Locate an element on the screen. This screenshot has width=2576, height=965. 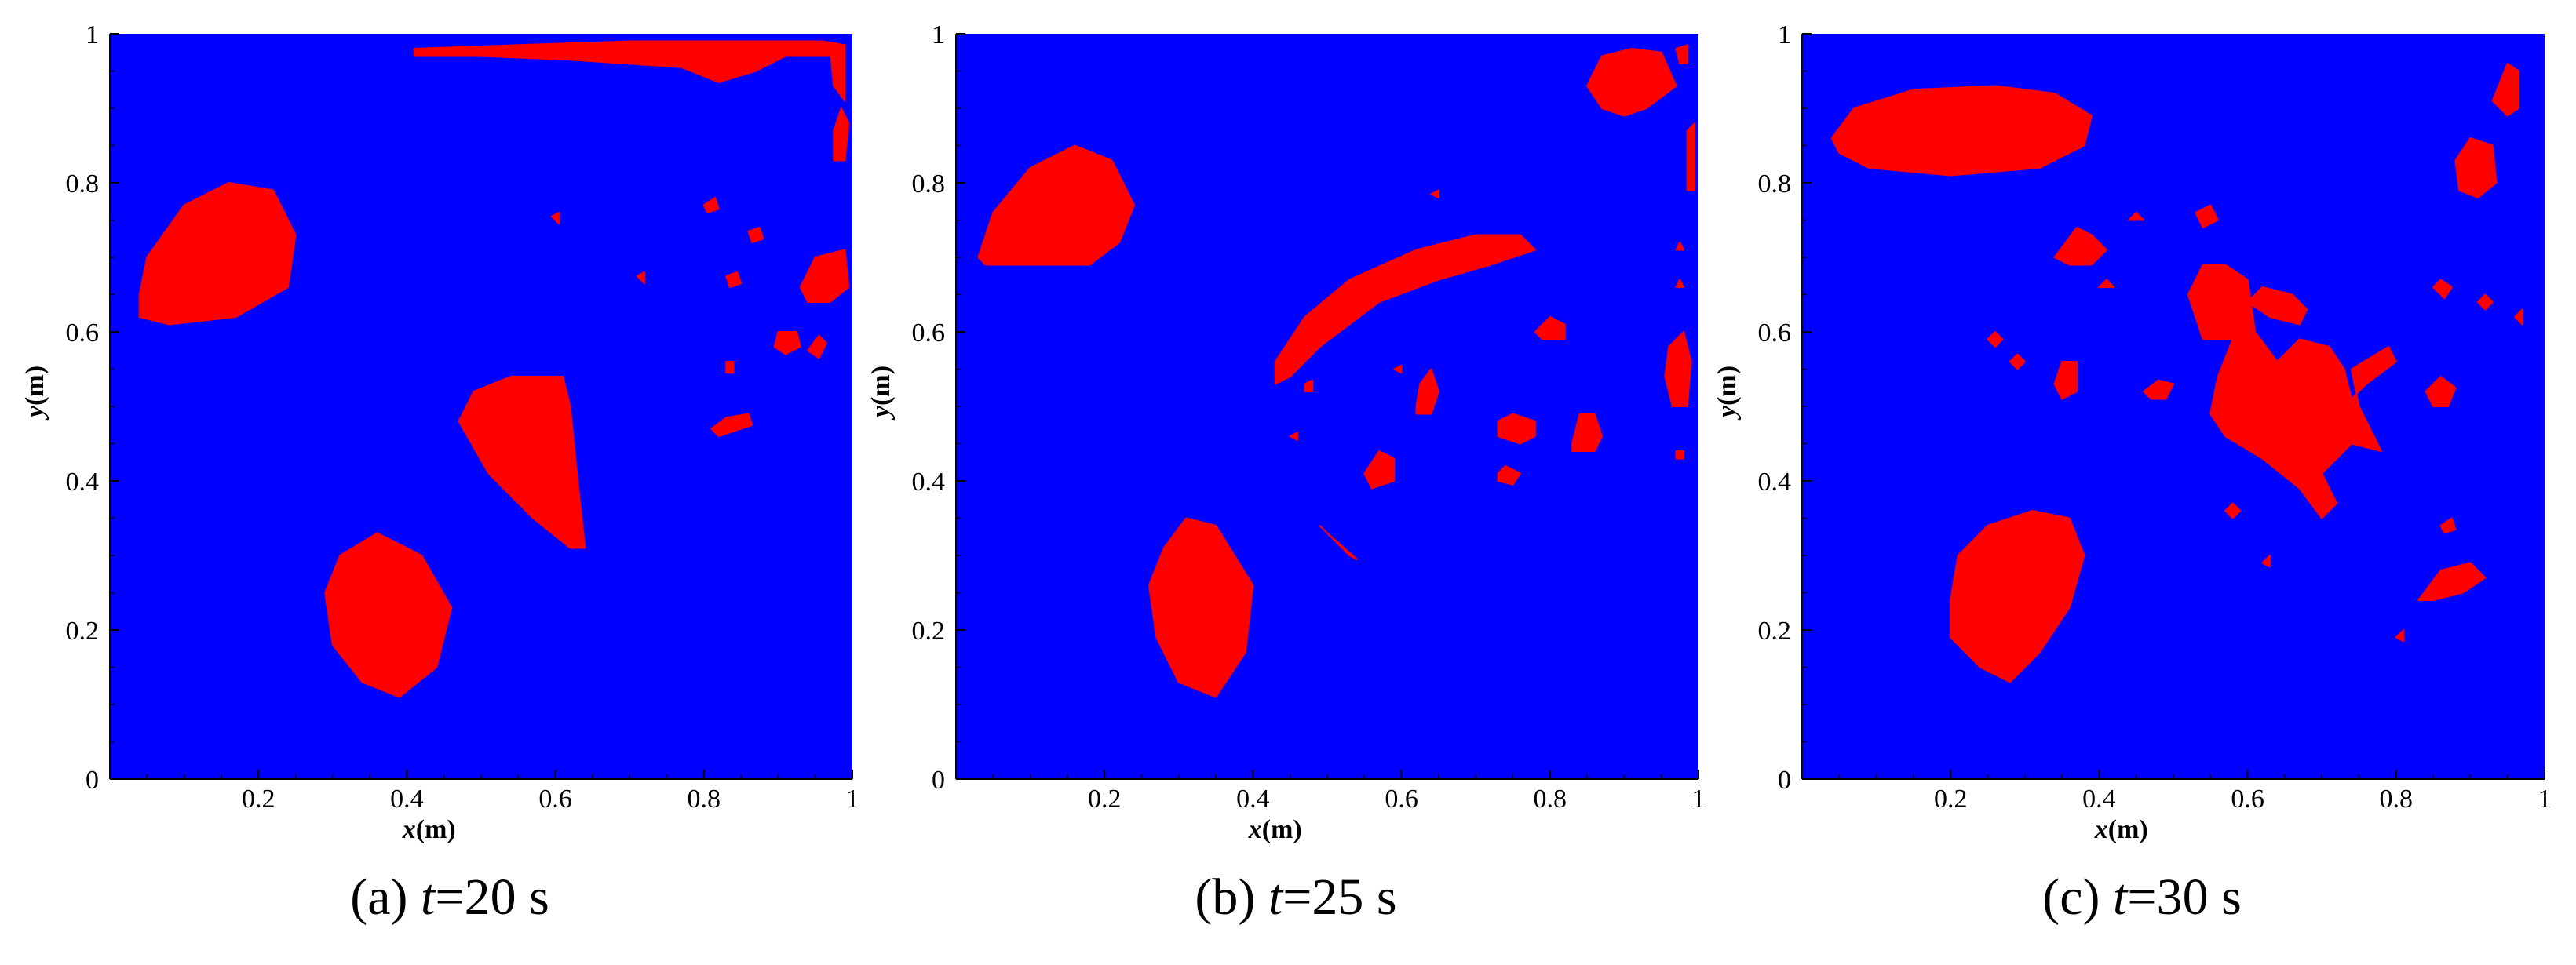
y-axis-title-a: y(m) is located at coordinates (34, 393).